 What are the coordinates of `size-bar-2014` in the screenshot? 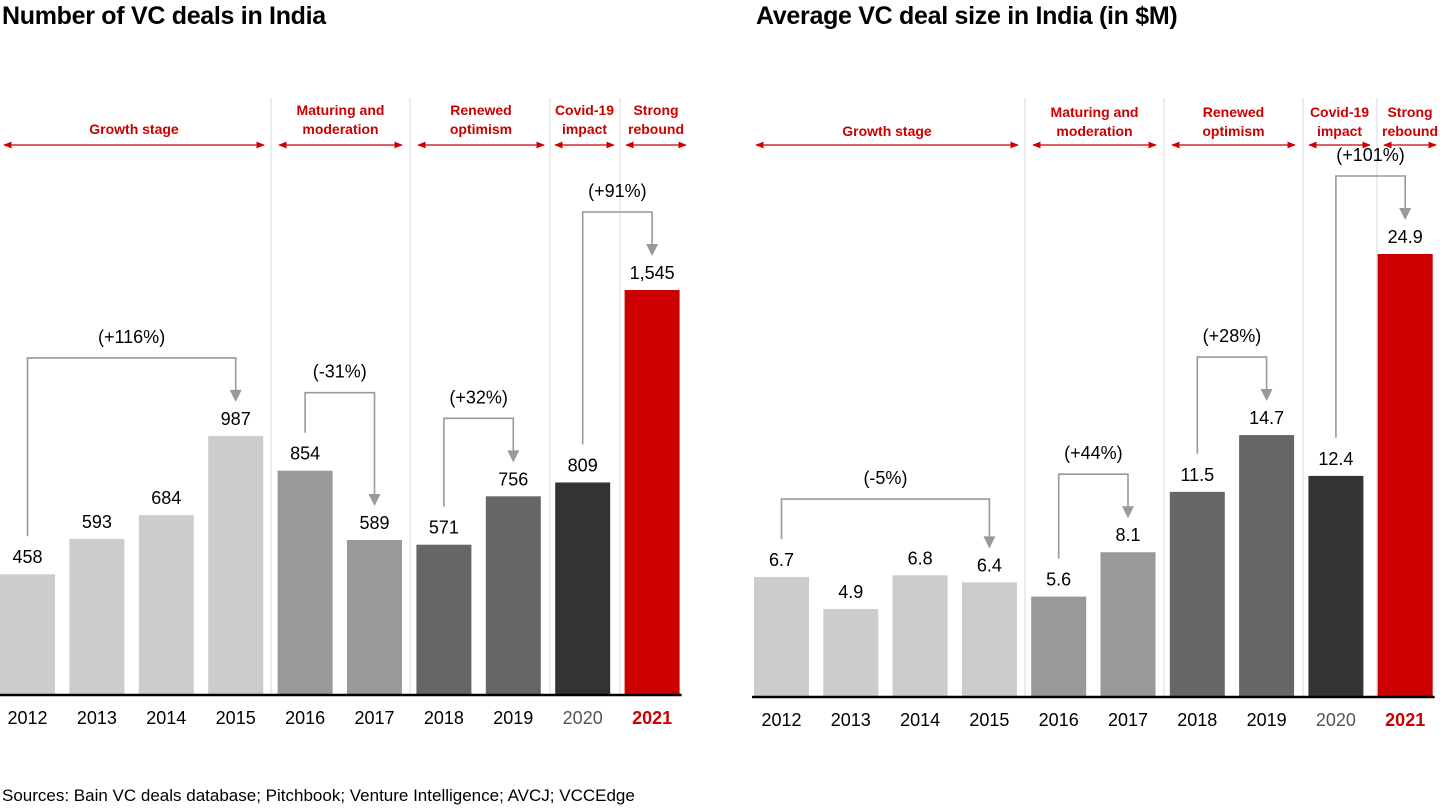 It's located at (920, 635).